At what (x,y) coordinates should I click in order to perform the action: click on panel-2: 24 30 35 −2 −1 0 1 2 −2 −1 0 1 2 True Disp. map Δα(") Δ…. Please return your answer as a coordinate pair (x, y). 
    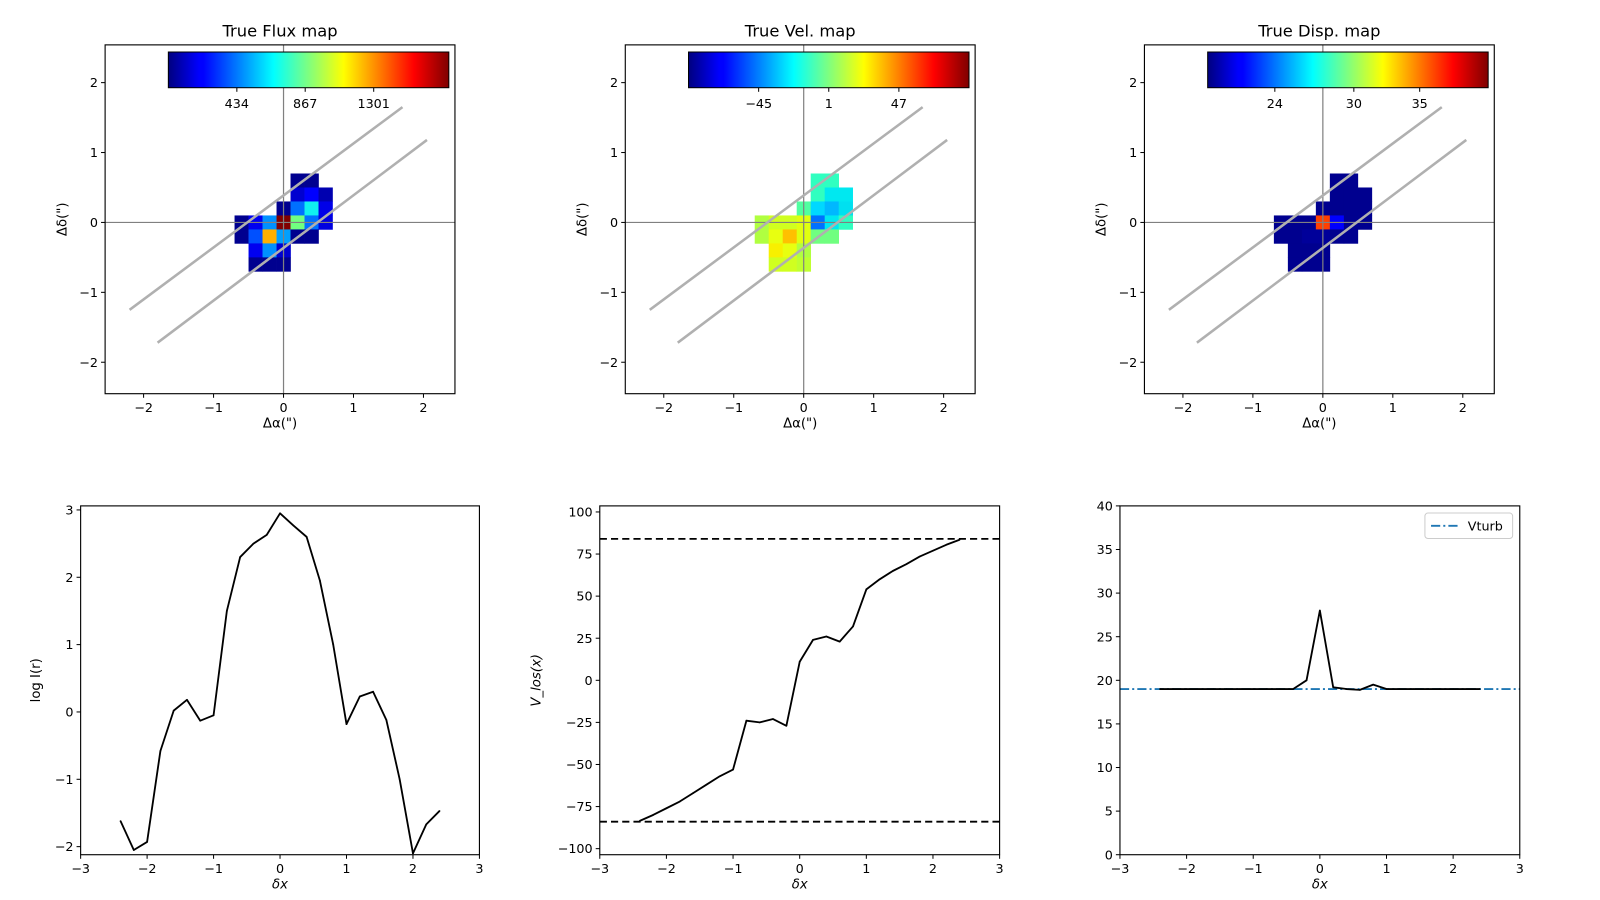
    Looking at the image, I should click on (1295, 226).